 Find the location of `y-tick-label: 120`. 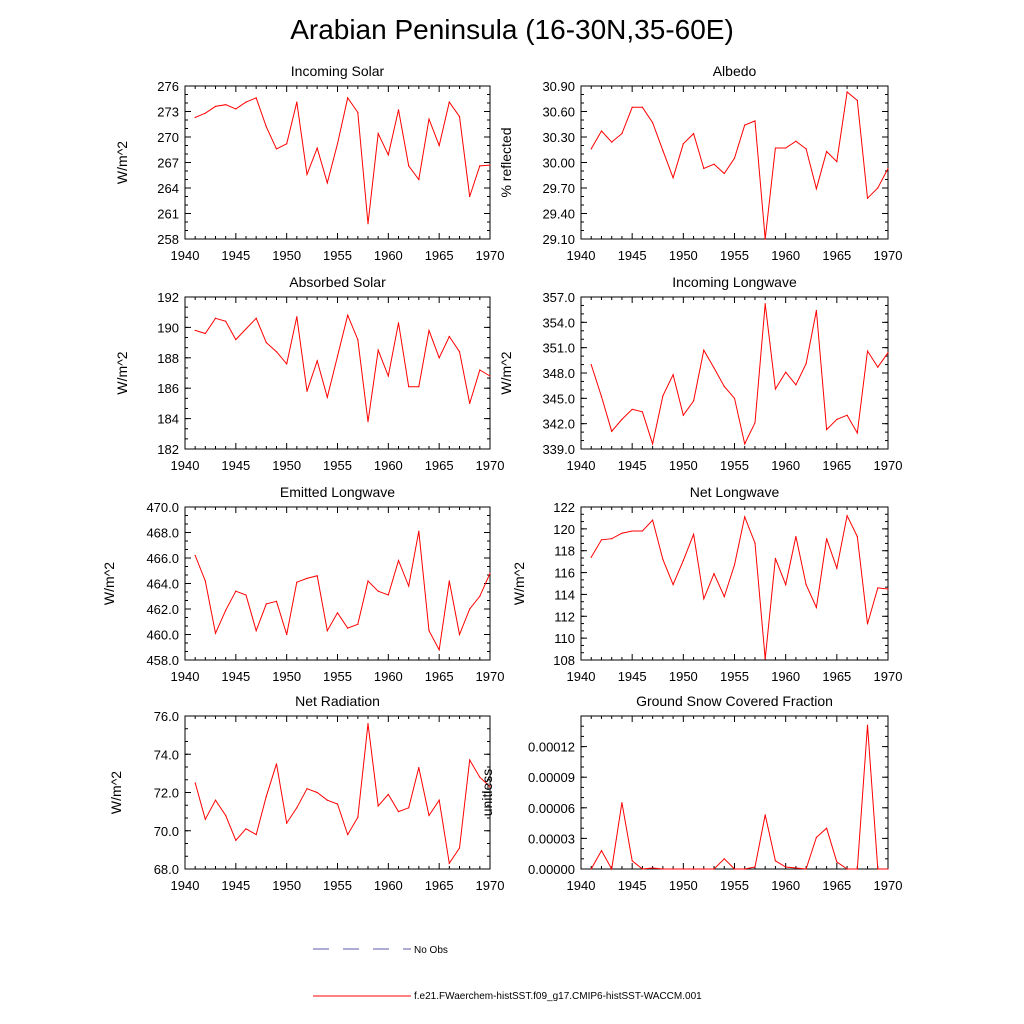

y-tick-label: 120 is located at coordinates (564, 529).